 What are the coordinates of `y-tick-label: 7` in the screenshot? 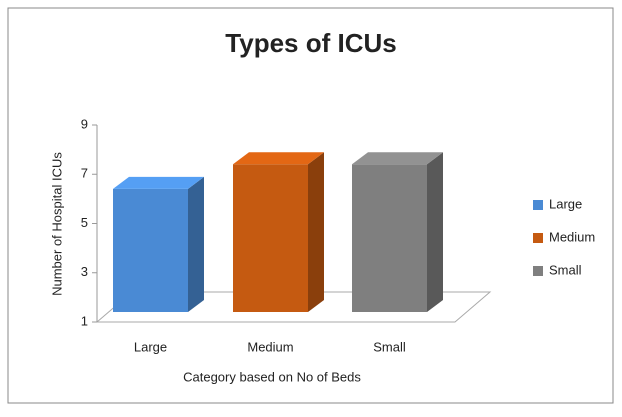 It's located at (84, 173).